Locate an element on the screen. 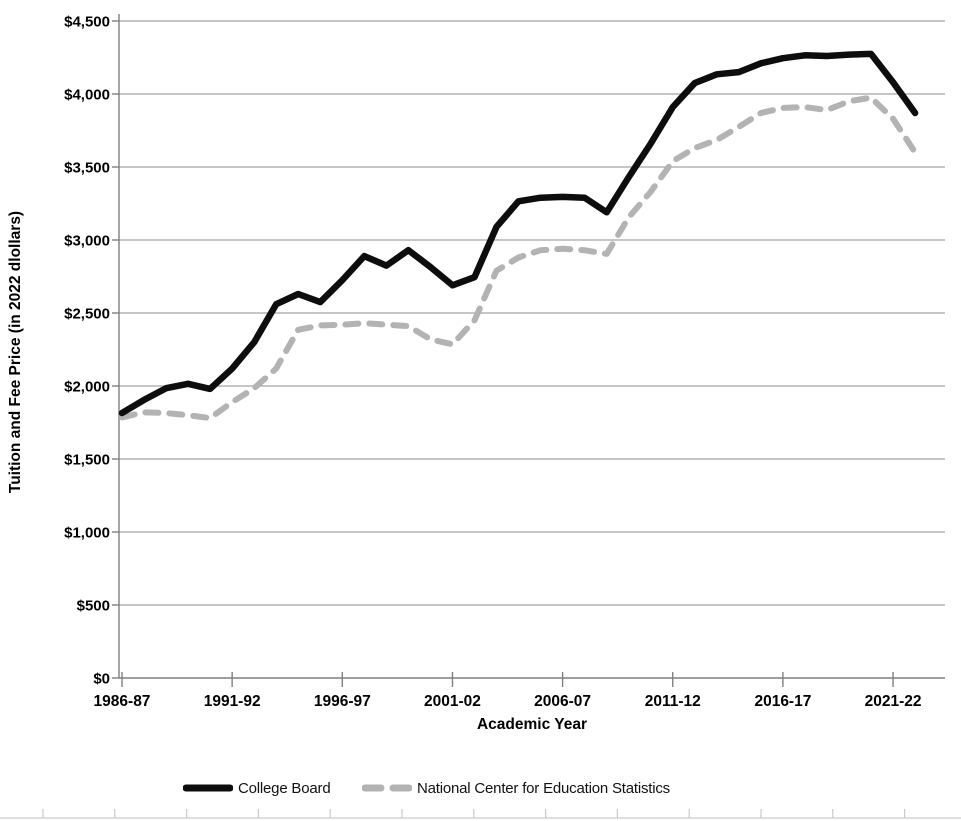  x-axis-title: Academic Year is located at coordinates (531, 724).